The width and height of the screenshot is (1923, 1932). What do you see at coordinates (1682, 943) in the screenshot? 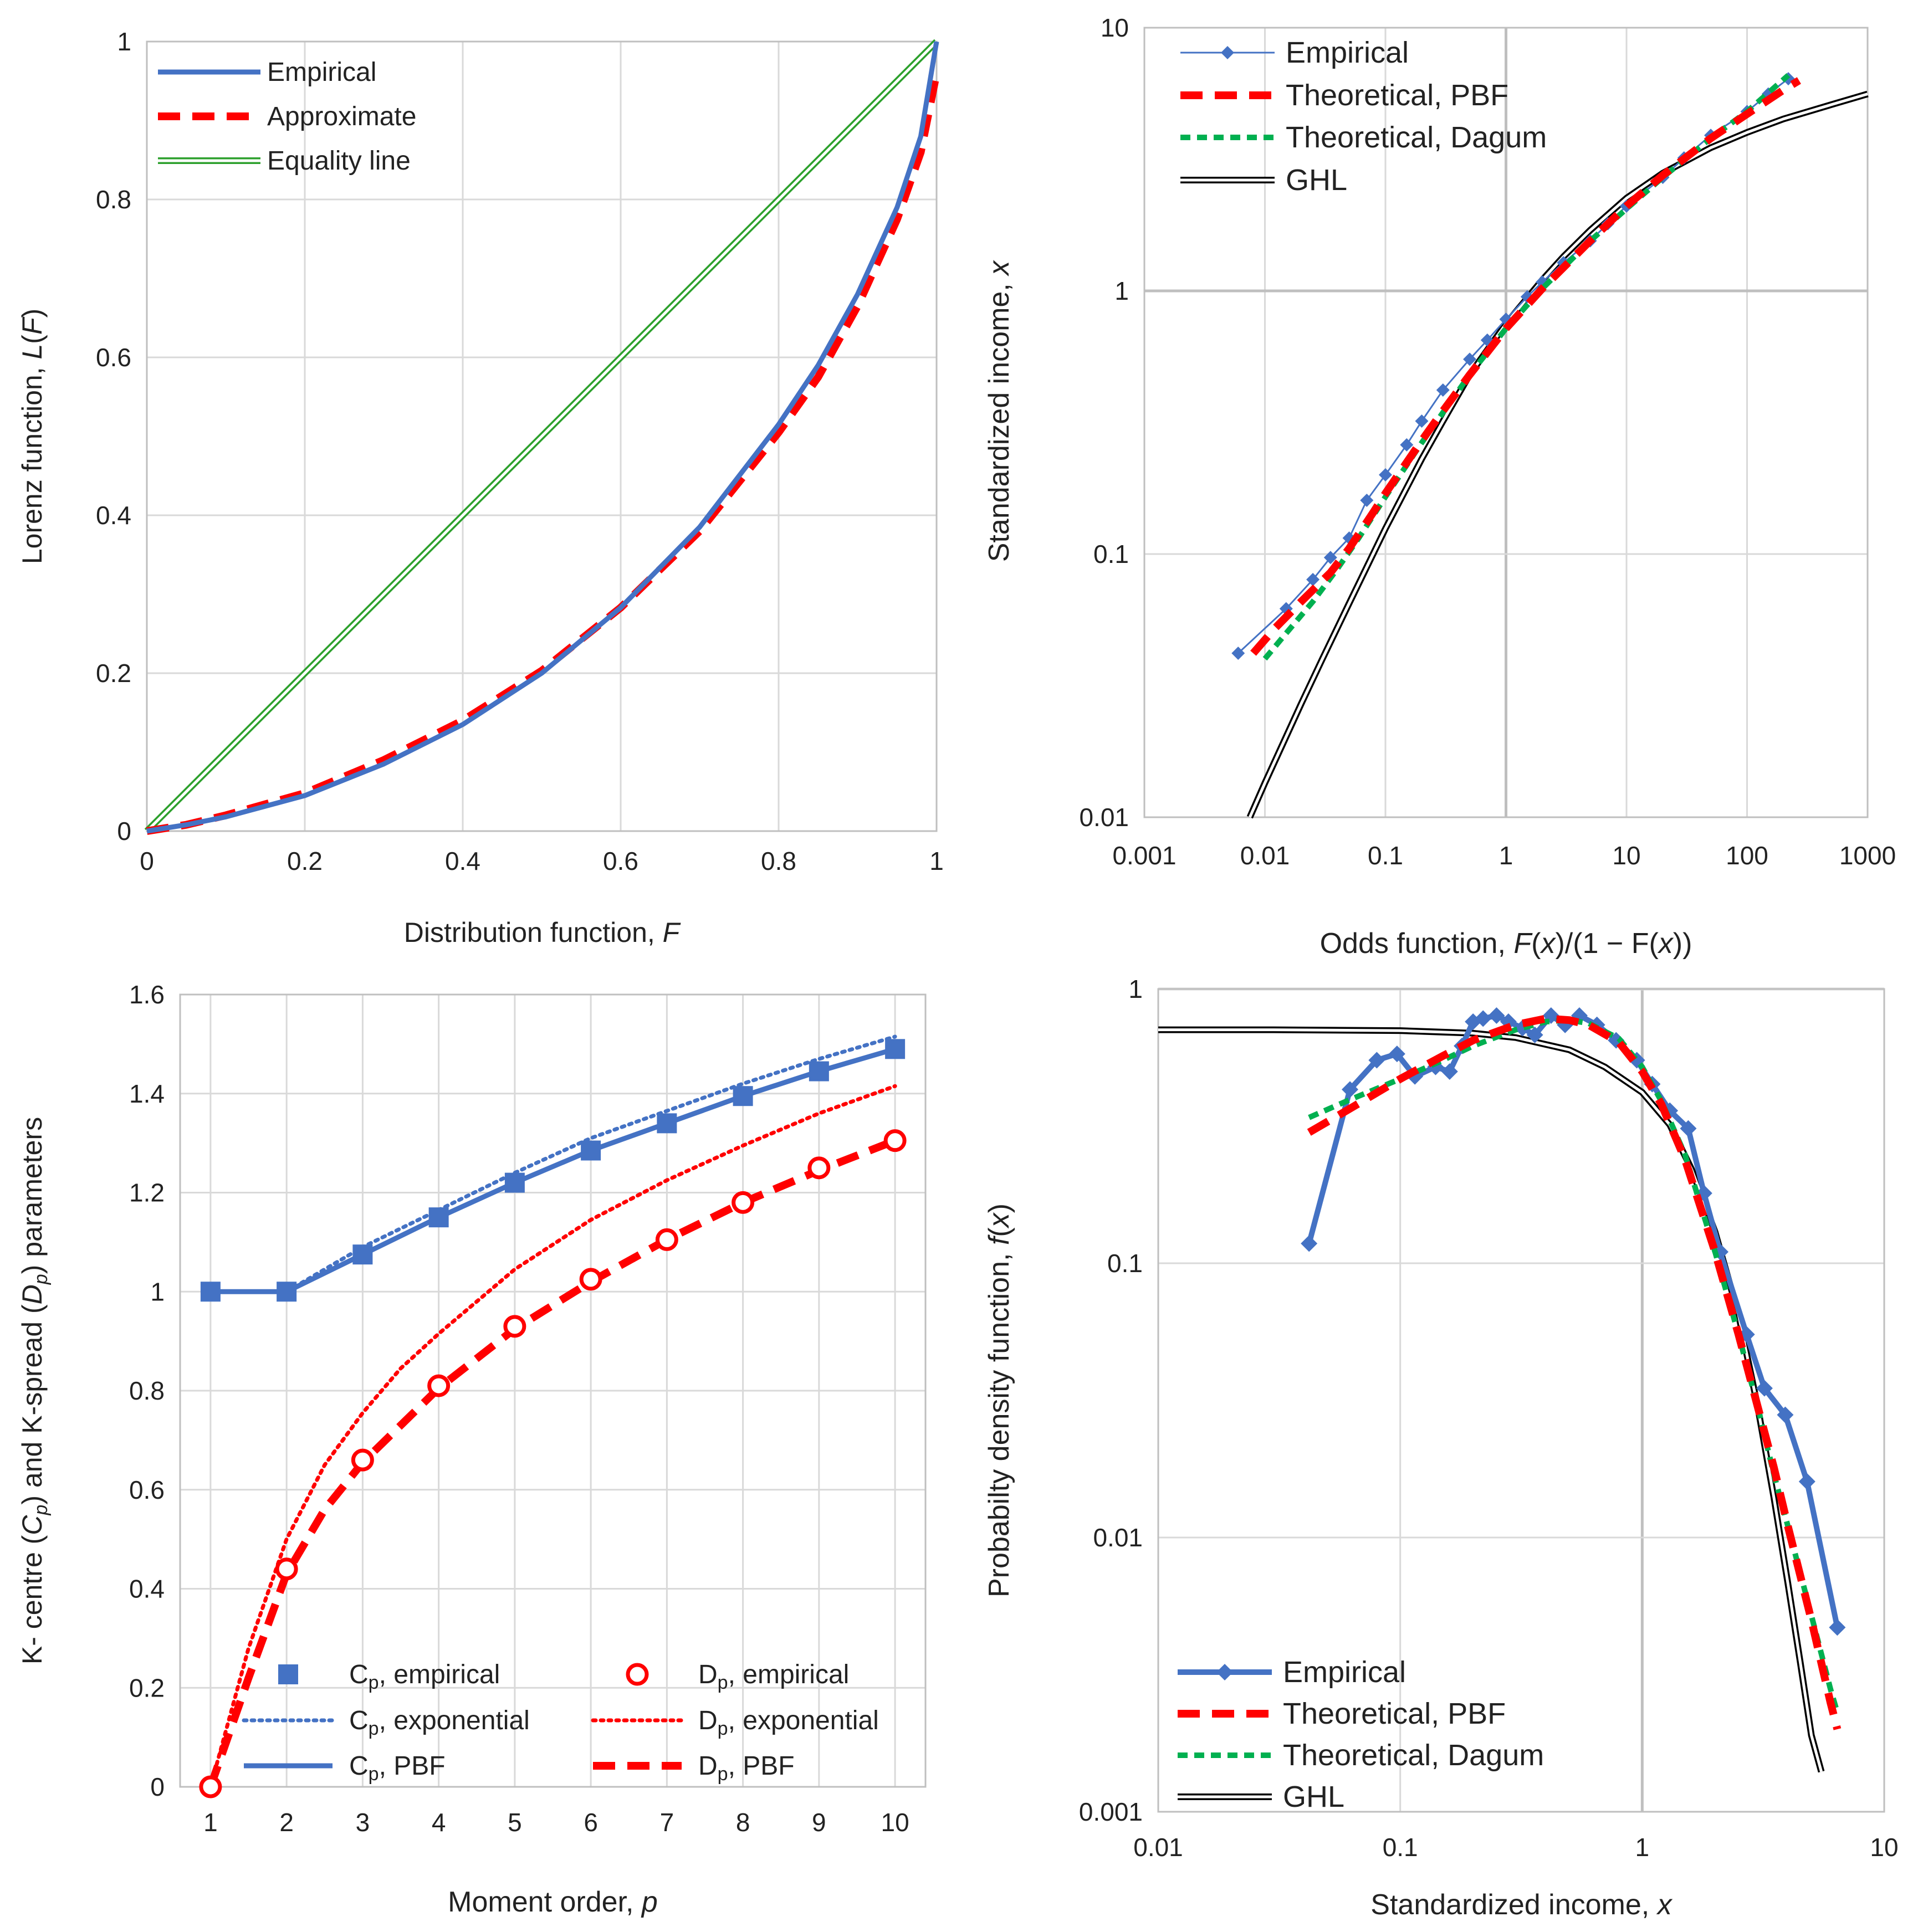
I see `label-text: ))` at bounding box center [1682, 943].